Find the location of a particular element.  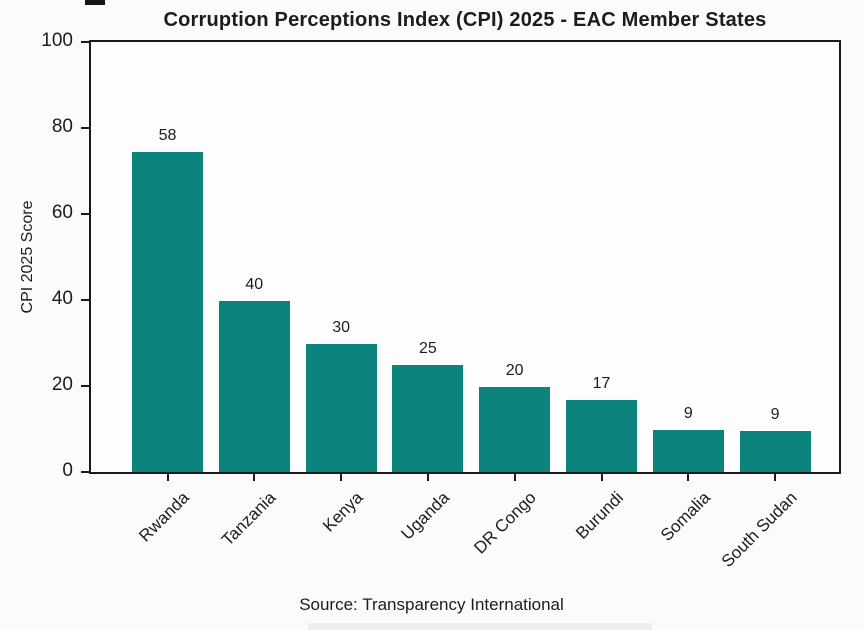

x-category-label: Burundi is located at coordinates (599, 515).